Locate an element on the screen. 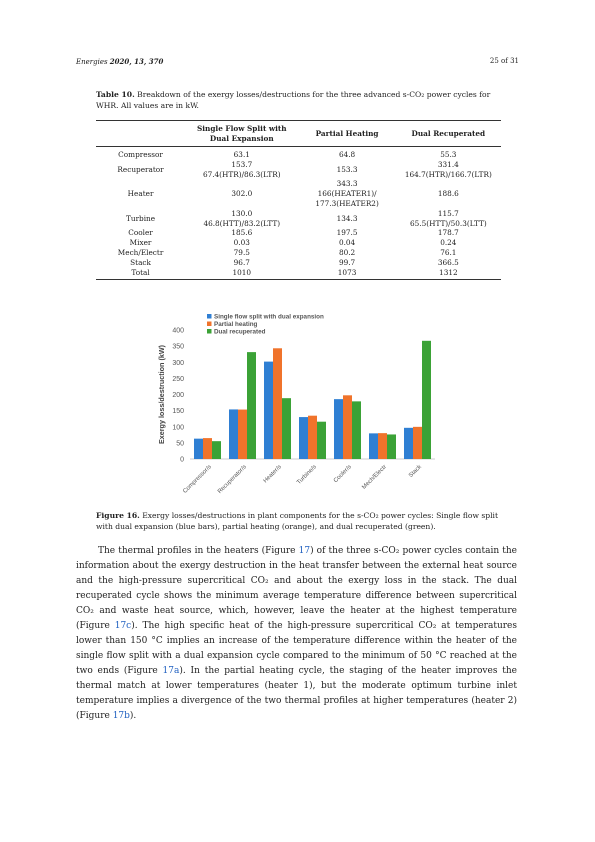  y-tick-label: 150 is located at coordinates (178, 411).